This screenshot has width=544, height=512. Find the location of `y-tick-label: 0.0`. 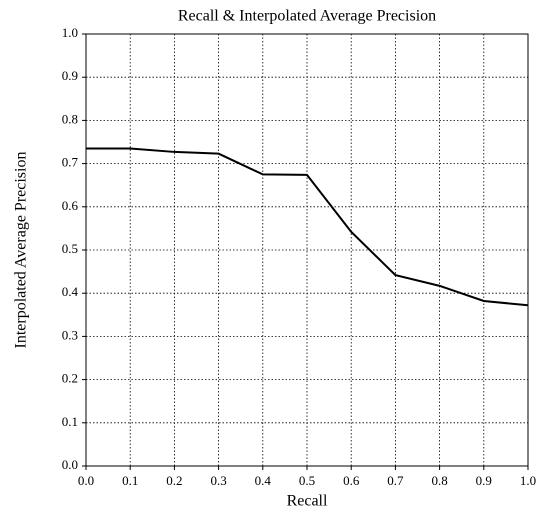

y-tick-label: 0.0 is located at coordinates (70, 464).